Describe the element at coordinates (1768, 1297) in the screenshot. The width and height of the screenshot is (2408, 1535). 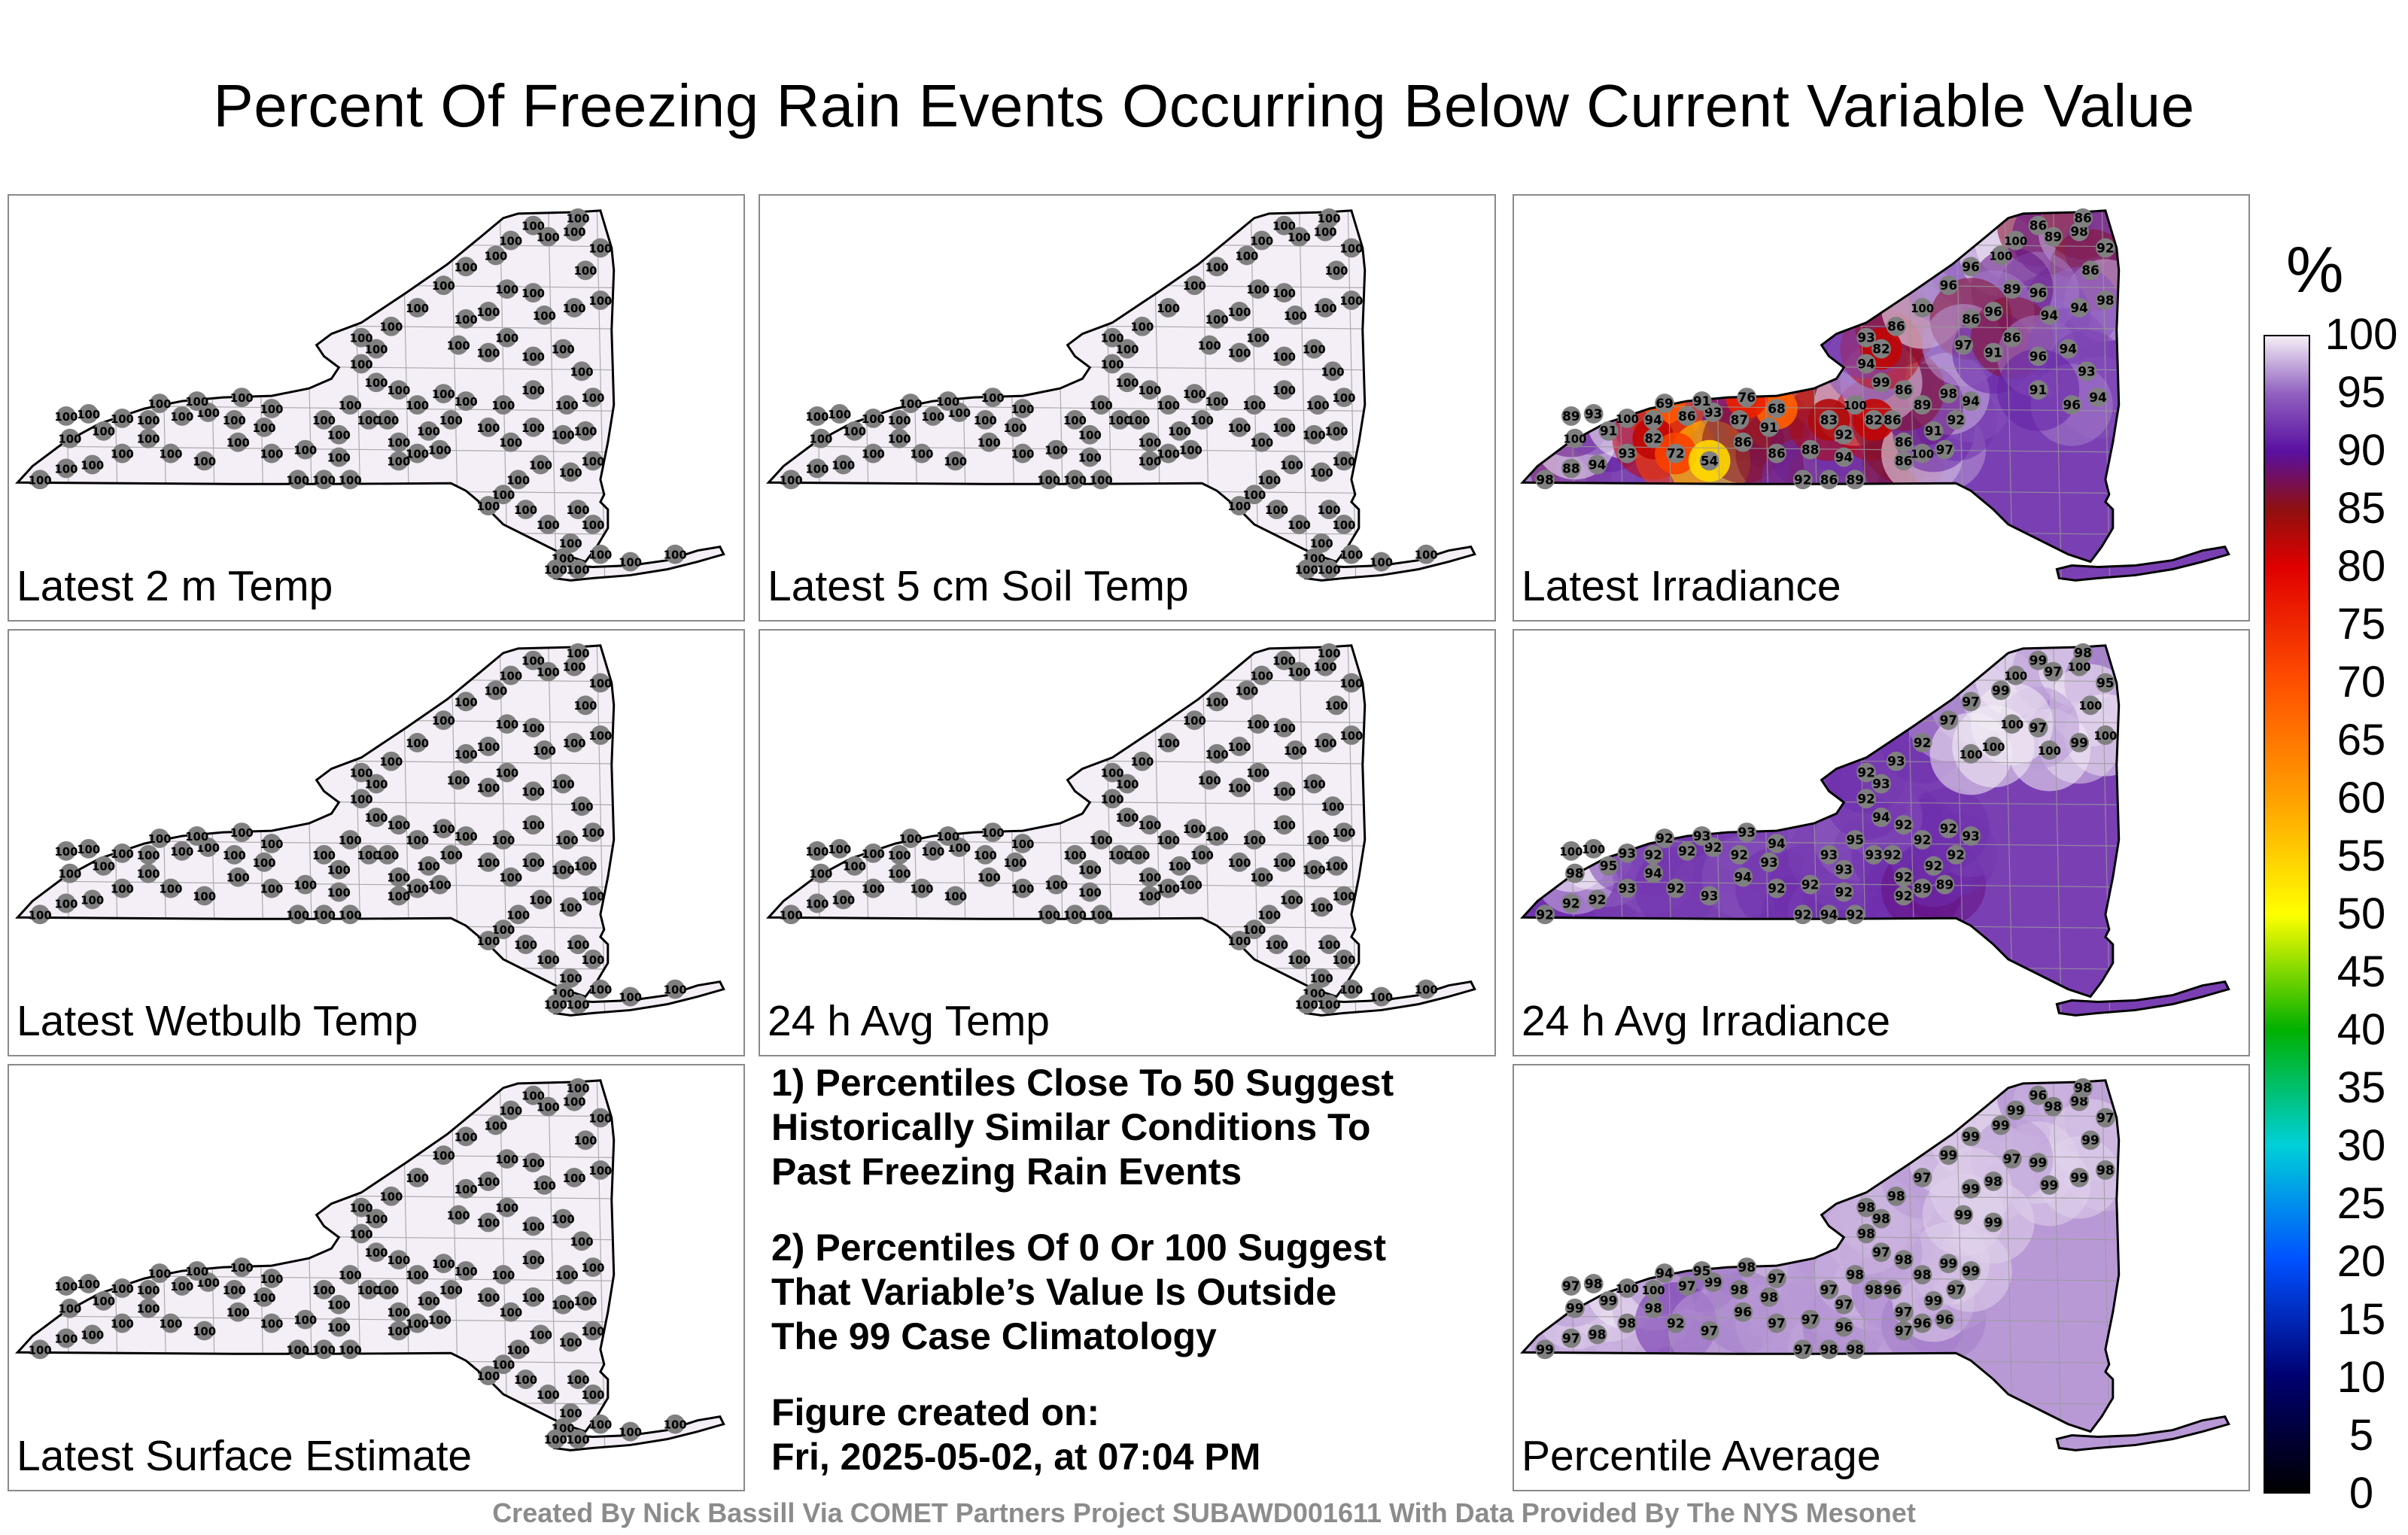
I see `svg-text: 98` at that location.